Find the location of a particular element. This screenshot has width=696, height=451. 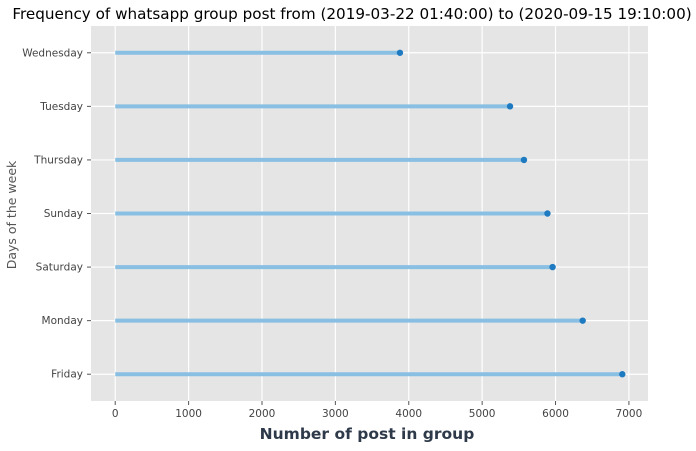

x-tick-label: 2000 is located at coordinates (262, 414).